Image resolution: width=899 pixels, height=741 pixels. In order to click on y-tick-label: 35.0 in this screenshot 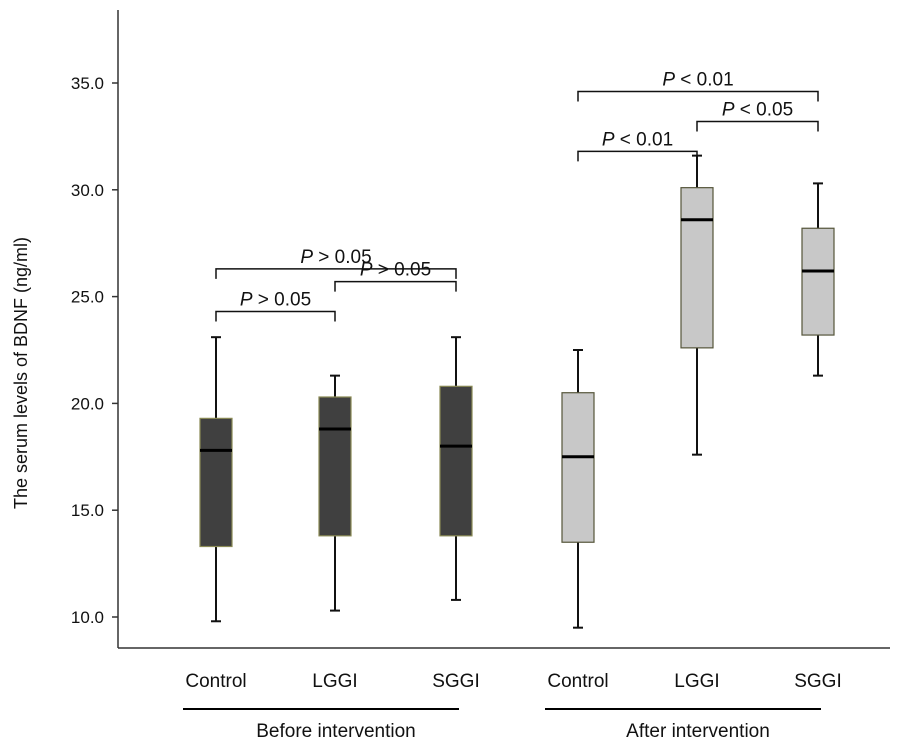, I will do `click(87, 83)`.